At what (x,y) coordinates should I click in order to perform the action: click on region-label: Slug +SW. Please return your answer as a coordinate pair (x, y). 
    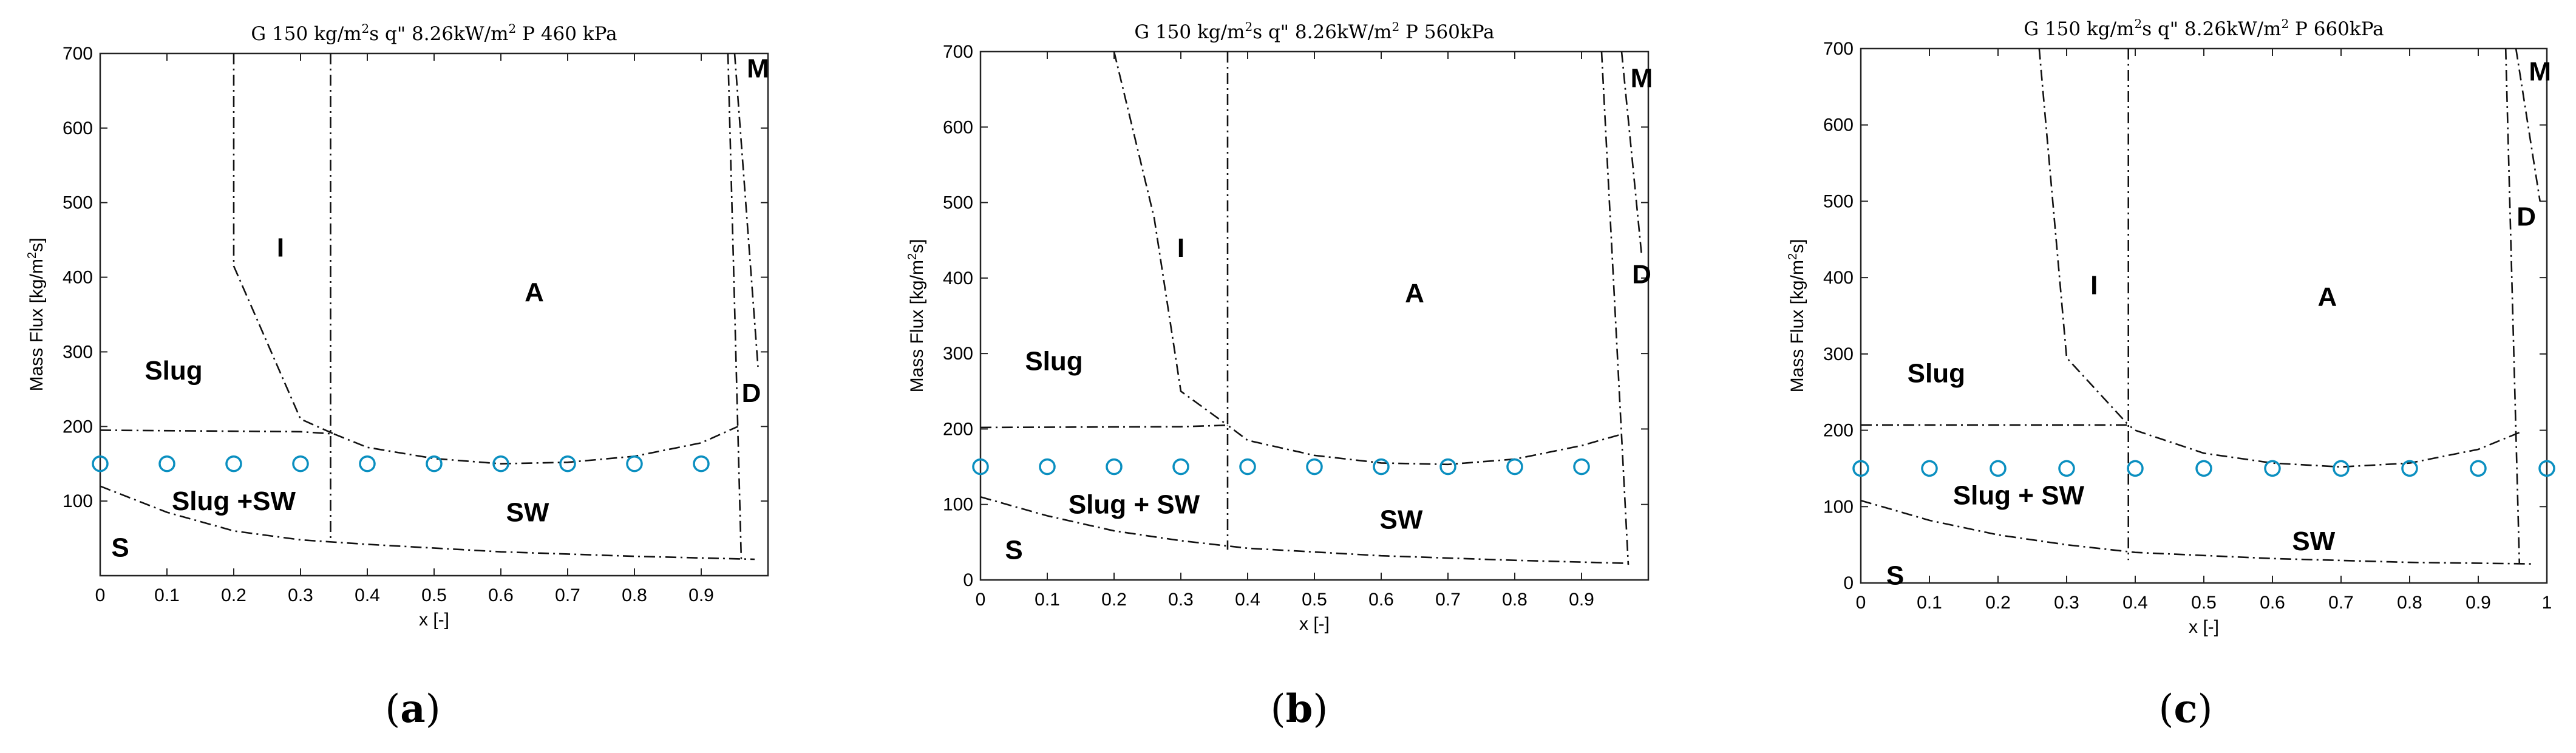
    Looking at the image, I should click on (234, 501).